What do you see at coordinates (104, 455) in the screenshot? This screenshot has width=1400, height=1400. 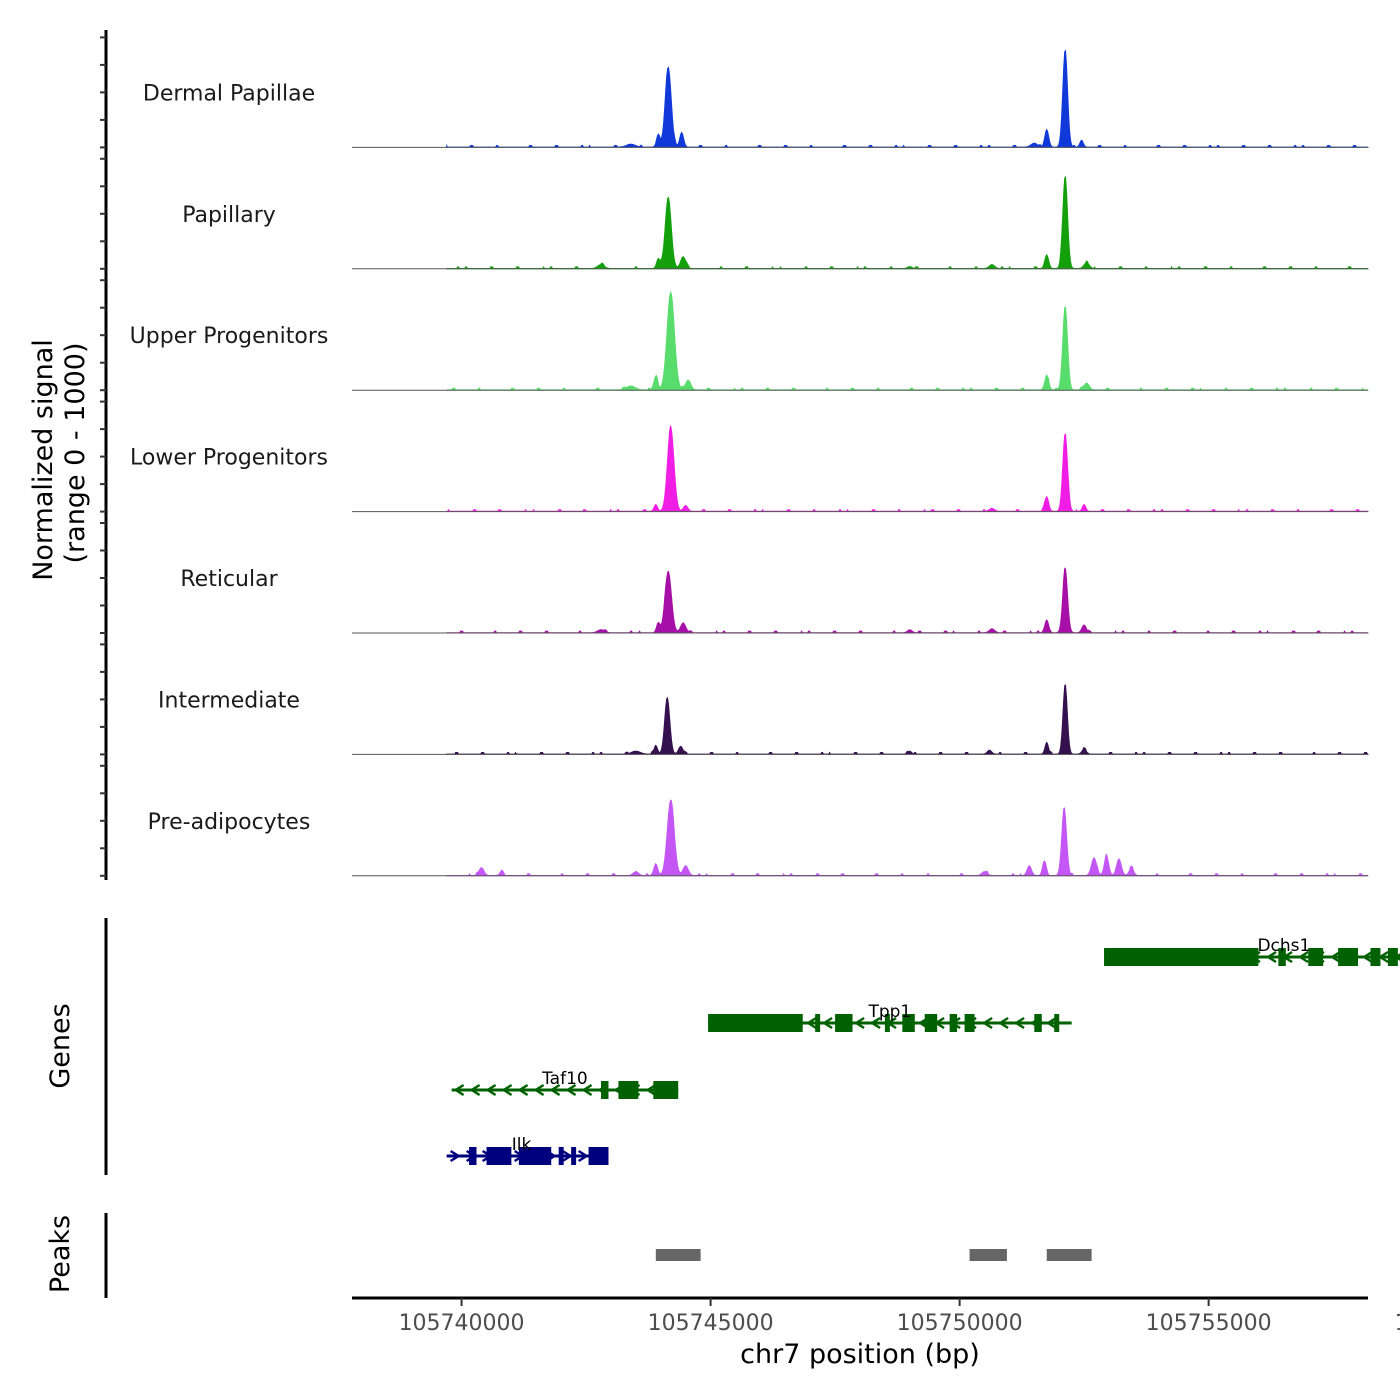 I see `signal-y-axis` at bounding box center [104, 455].